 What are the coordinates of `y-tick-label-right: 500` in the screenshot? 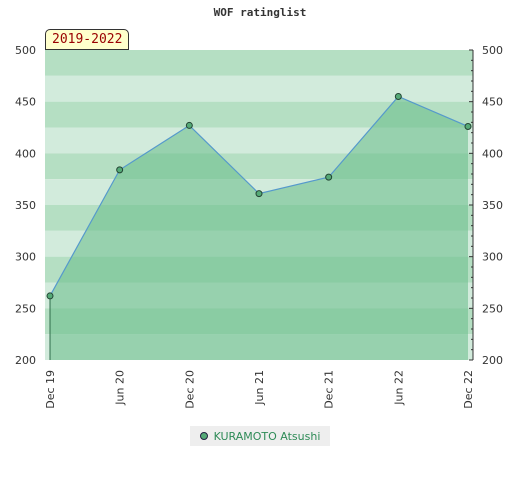 It's located at (492, 50).